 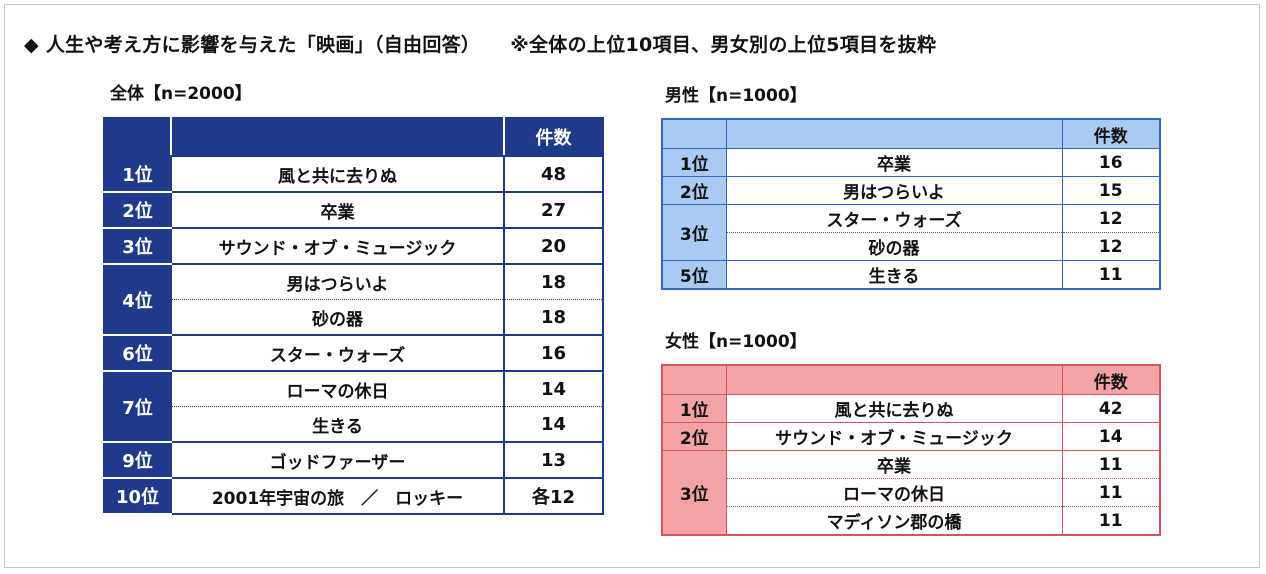 I want to click on table-row: 砂の器 12, so click(x=911, y=246).